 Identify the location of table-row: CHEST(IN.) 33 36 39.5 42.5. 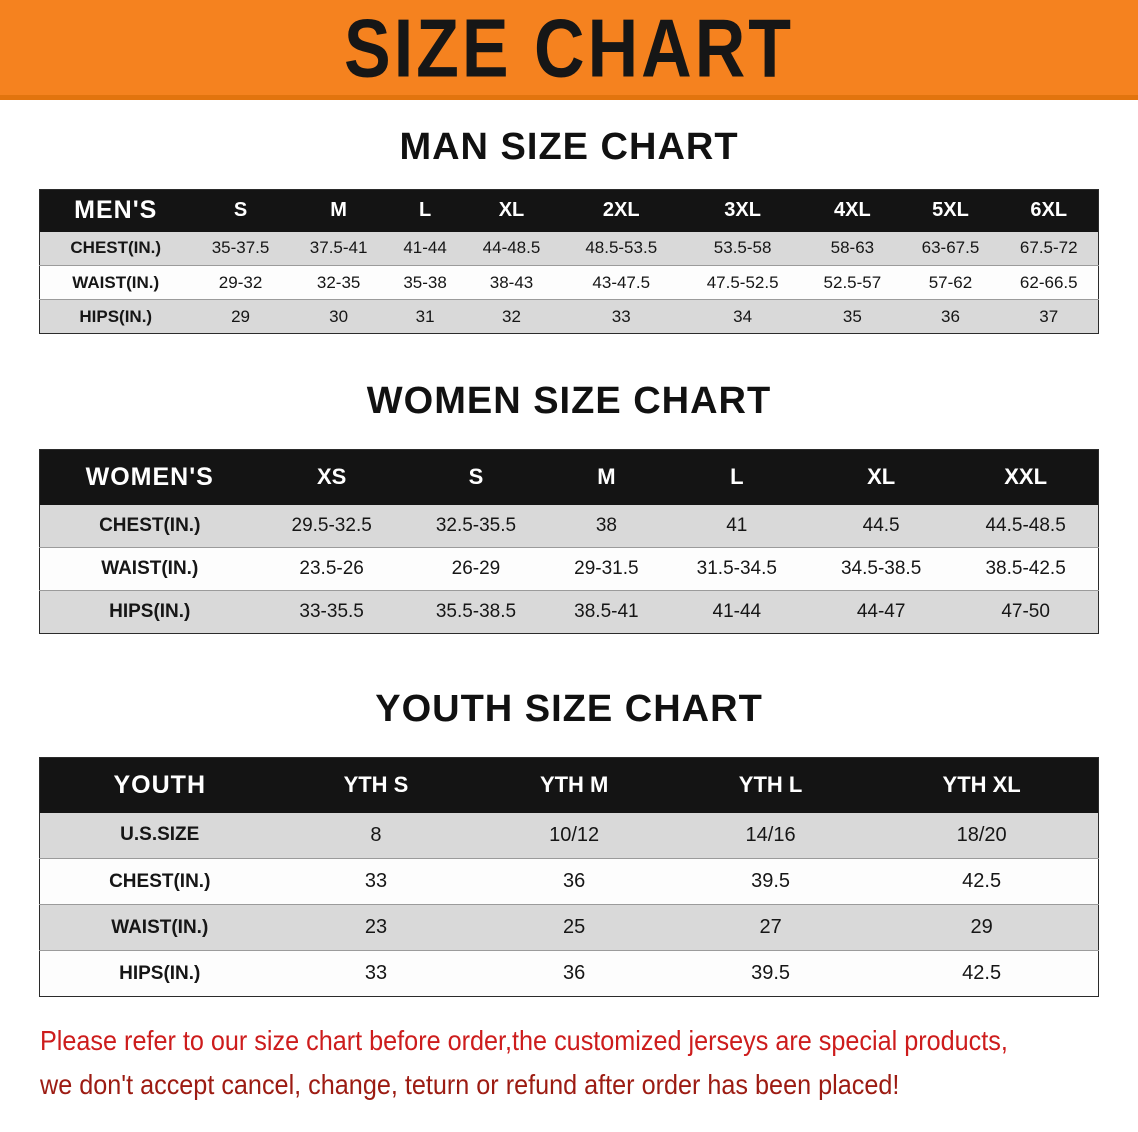
(569, 881).